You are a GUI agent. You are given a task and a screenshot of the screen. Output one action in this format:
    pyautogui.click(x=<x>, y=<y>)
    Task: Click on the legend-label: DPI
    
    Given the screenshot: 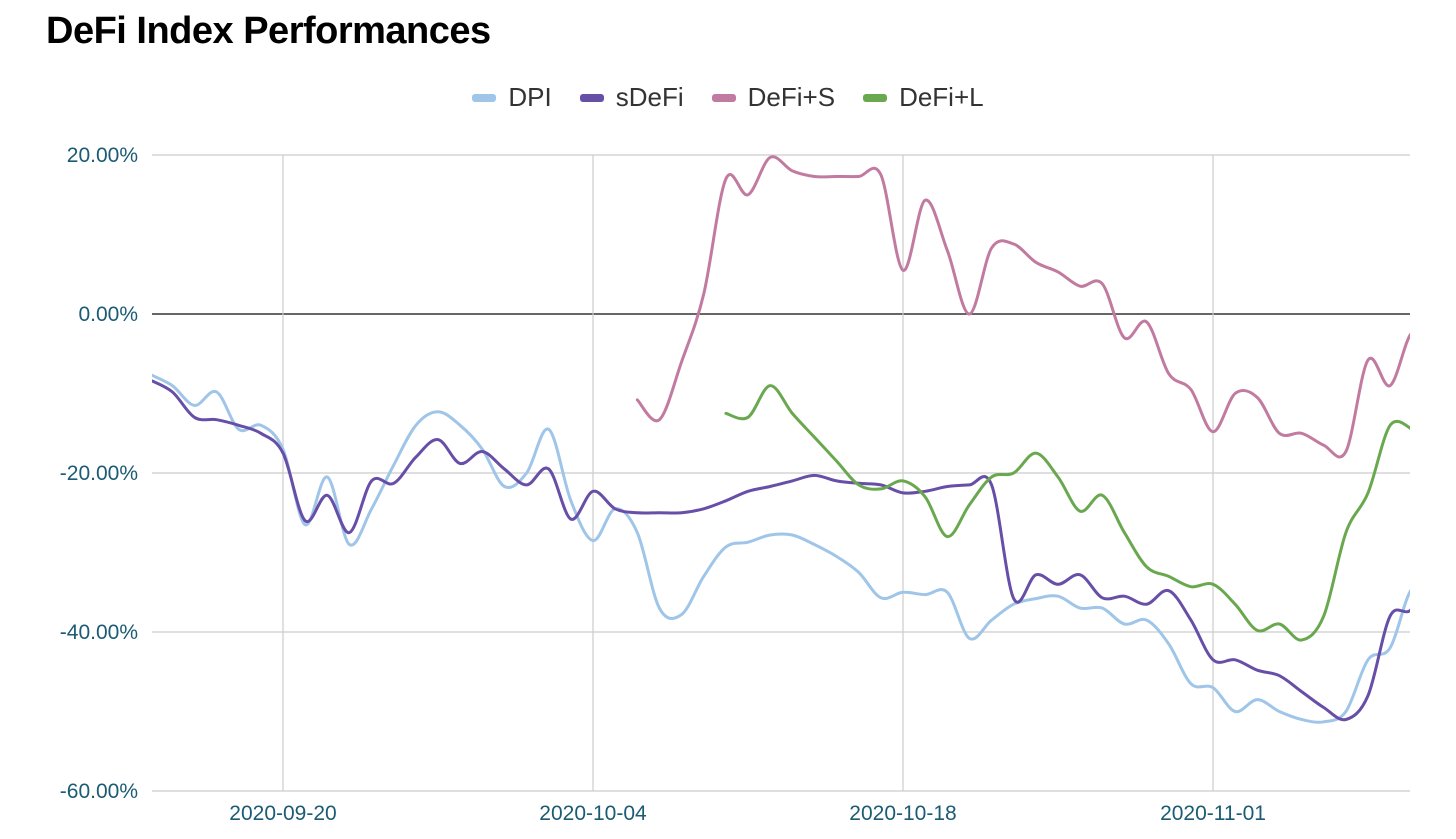 What is the action you would take?
    pyautogui.click(x=530, y=97)
    